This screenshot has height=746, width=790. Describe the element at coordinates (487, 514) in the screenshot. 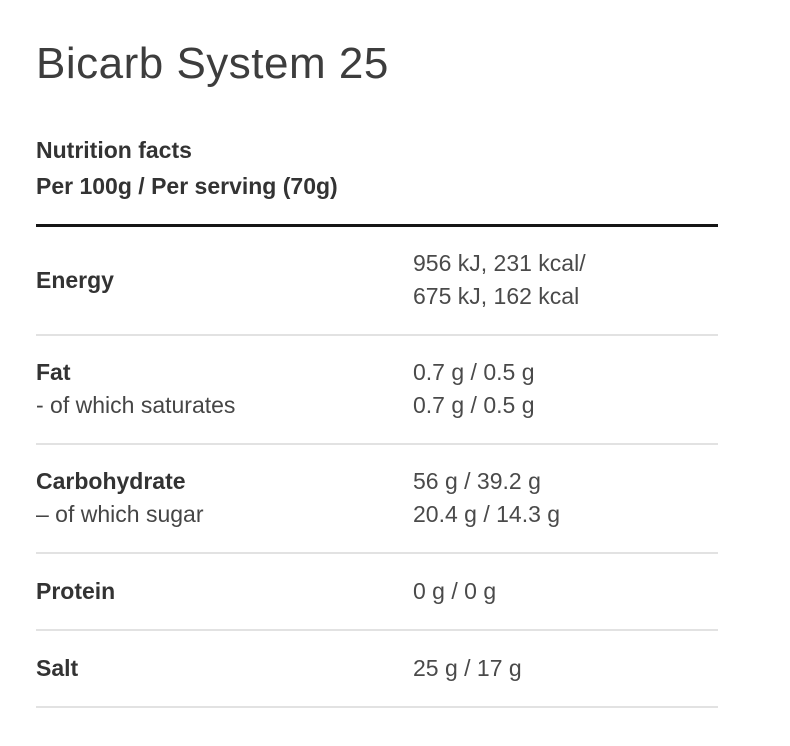

I see `sugar-value: 20.4 g / 14.3 g` at that location.